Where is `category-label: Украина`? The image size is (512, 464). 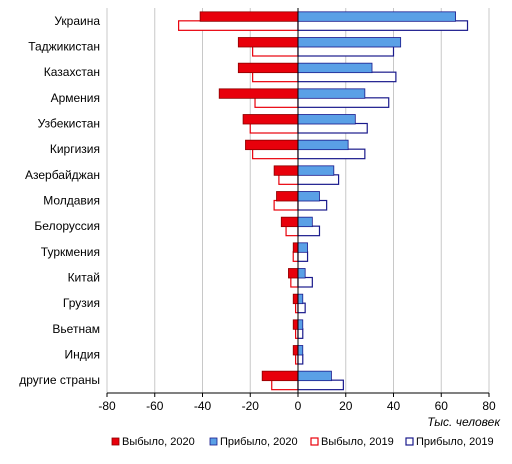
category-label: Украина is located at coordinates (77, 21).